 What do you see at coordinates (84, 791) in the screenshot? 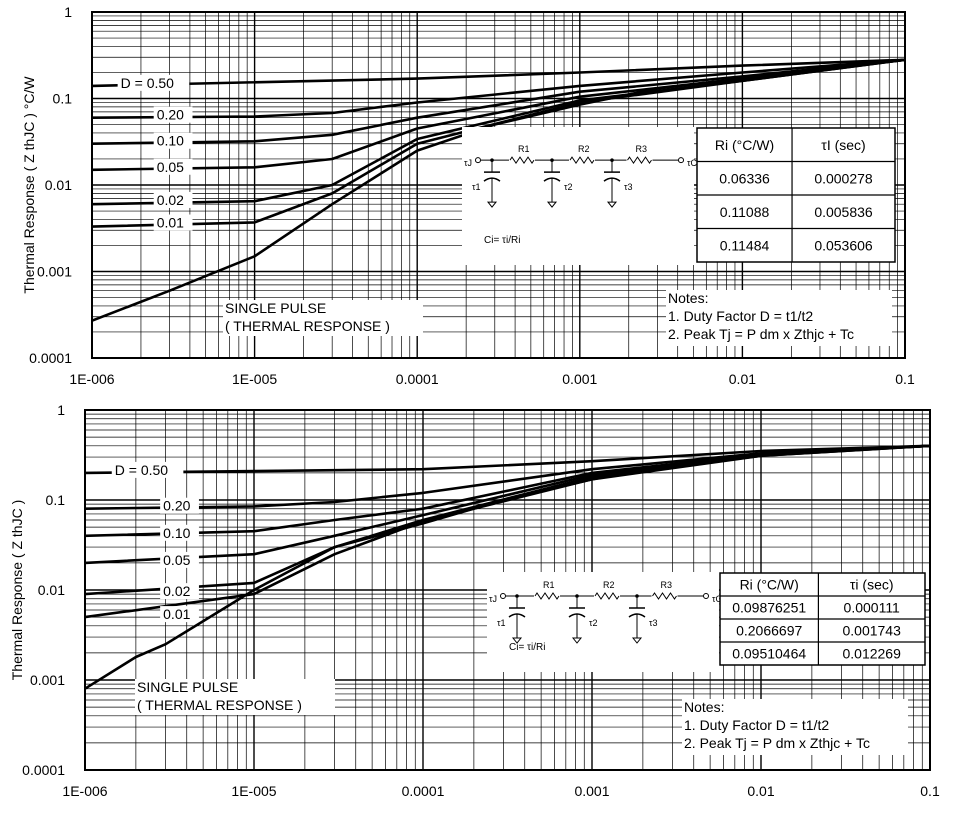
I see `x-tick-label: 1E-006` at bounding box center [84, 791].